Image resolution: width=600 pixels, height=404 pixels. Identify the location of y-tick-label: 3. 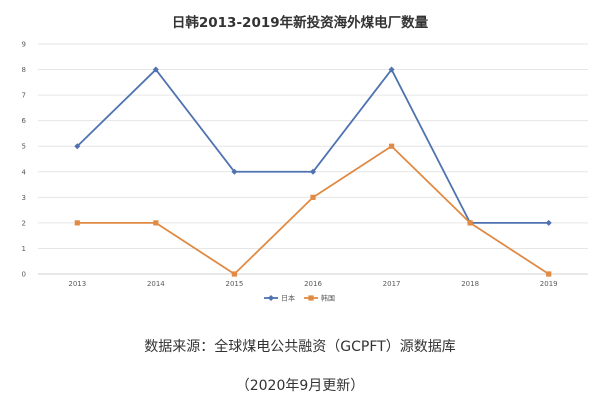
(24, 198).